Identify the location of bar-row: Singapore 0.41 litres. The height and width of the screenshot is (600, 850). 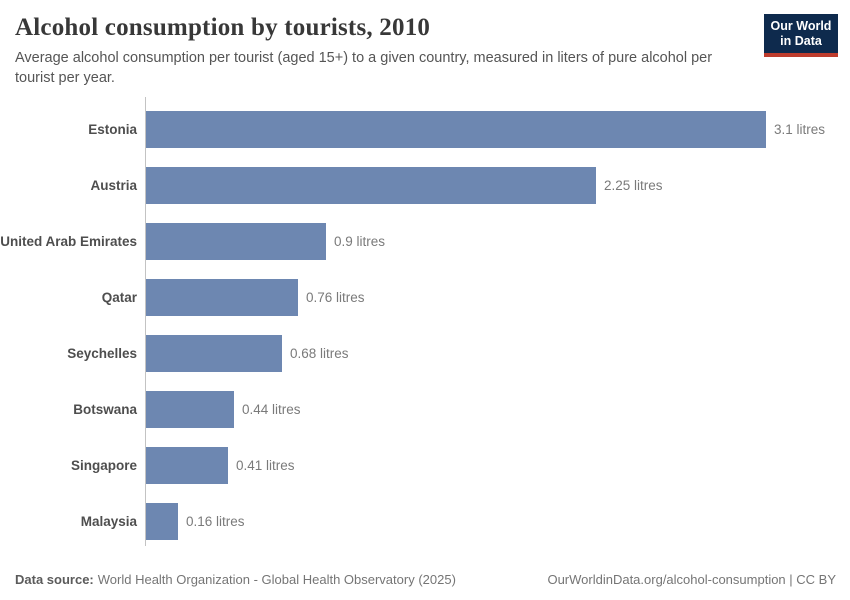
(425, 465).